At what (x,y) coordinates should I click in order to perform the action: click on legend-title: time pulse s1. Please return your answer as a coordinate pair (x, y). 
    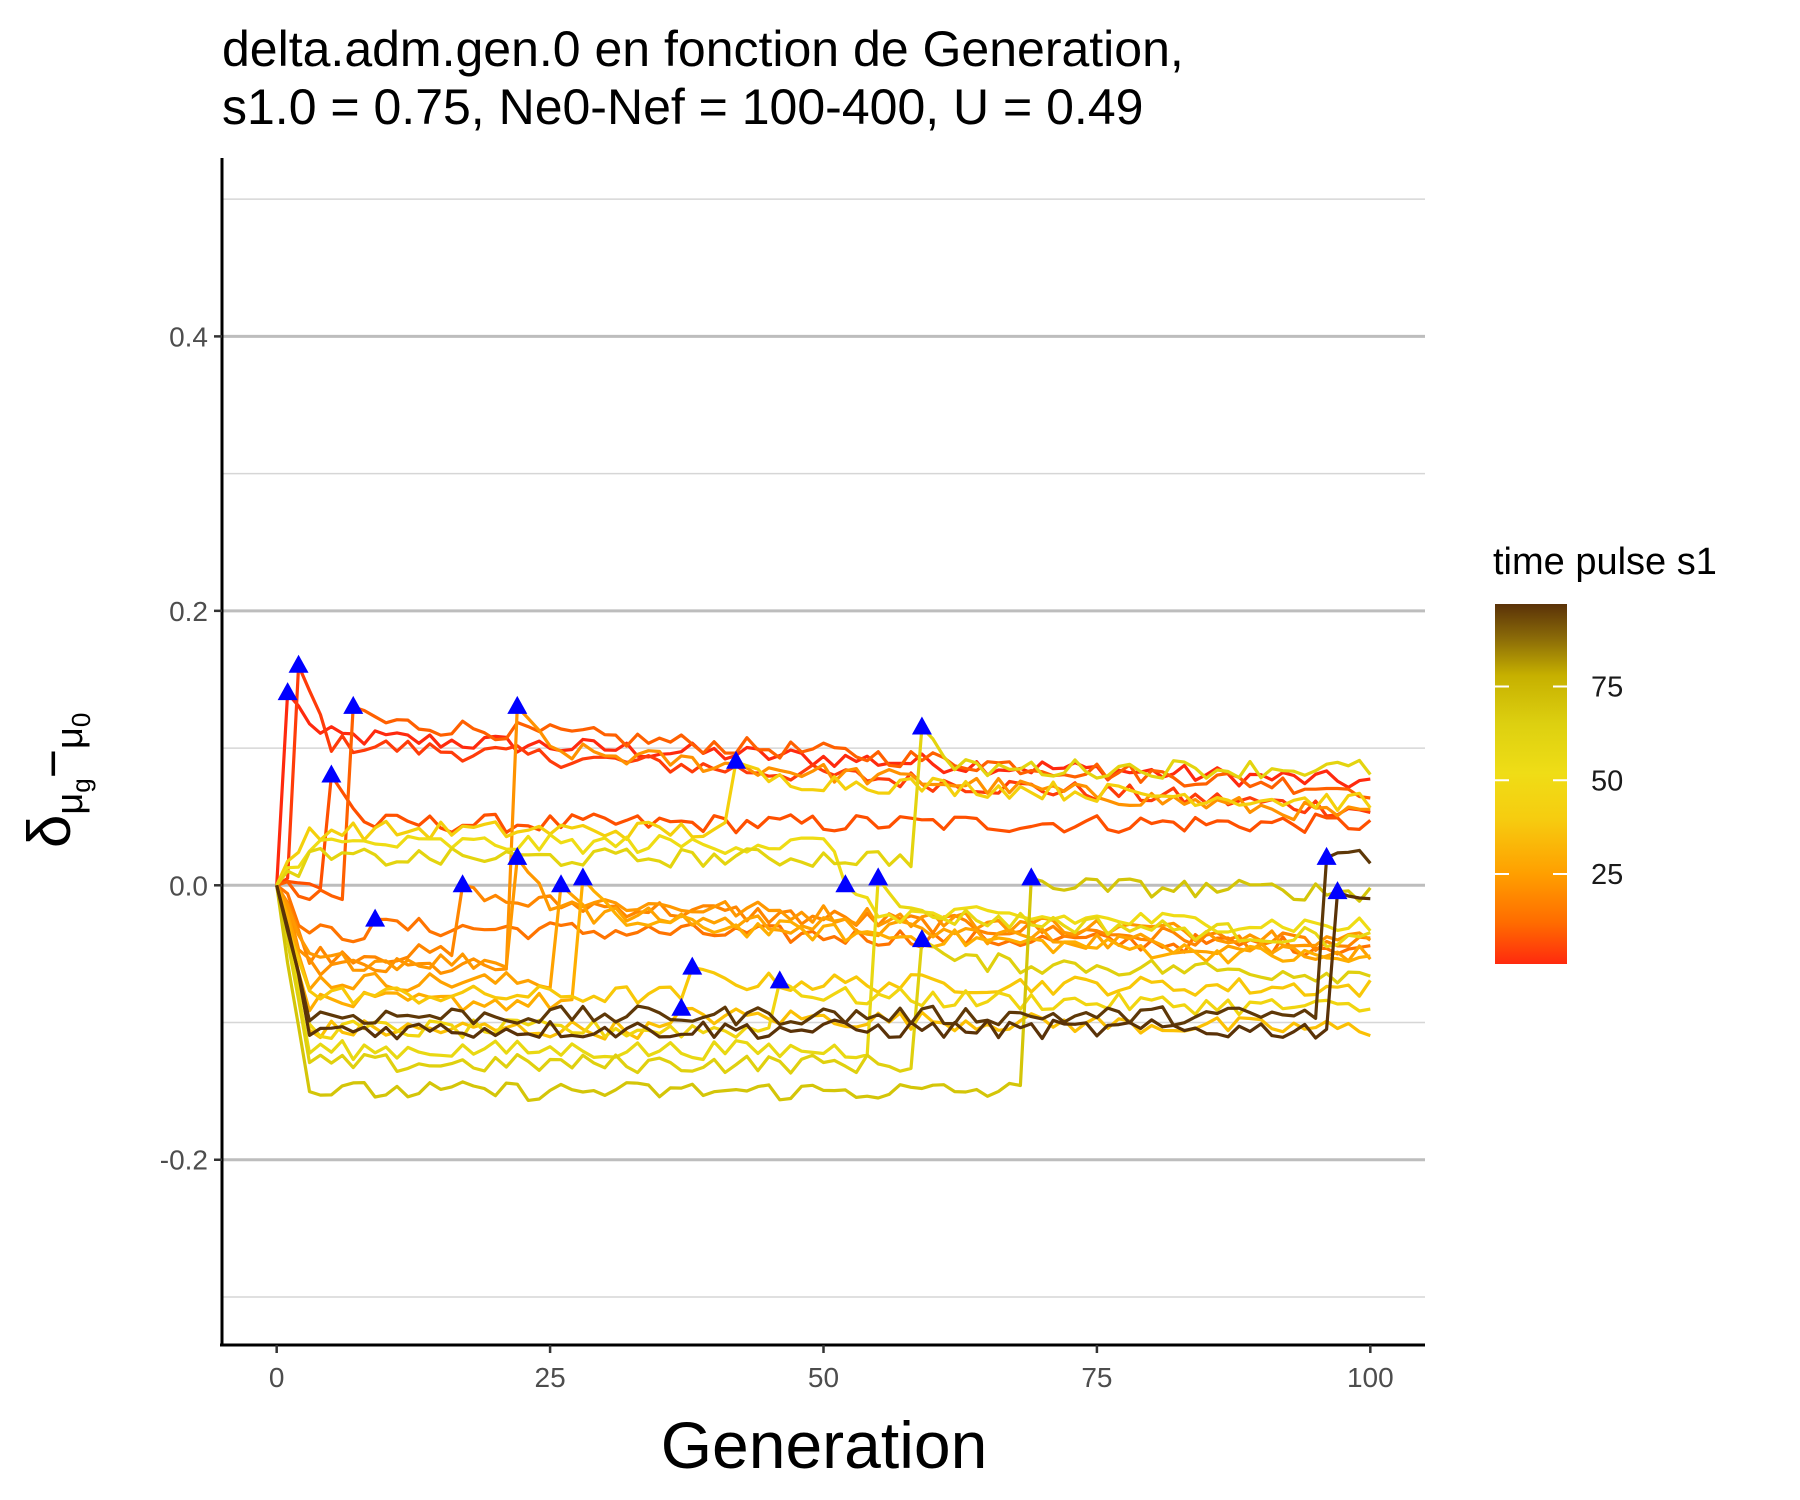
    Looking at the image, I should click on (1605, 562).